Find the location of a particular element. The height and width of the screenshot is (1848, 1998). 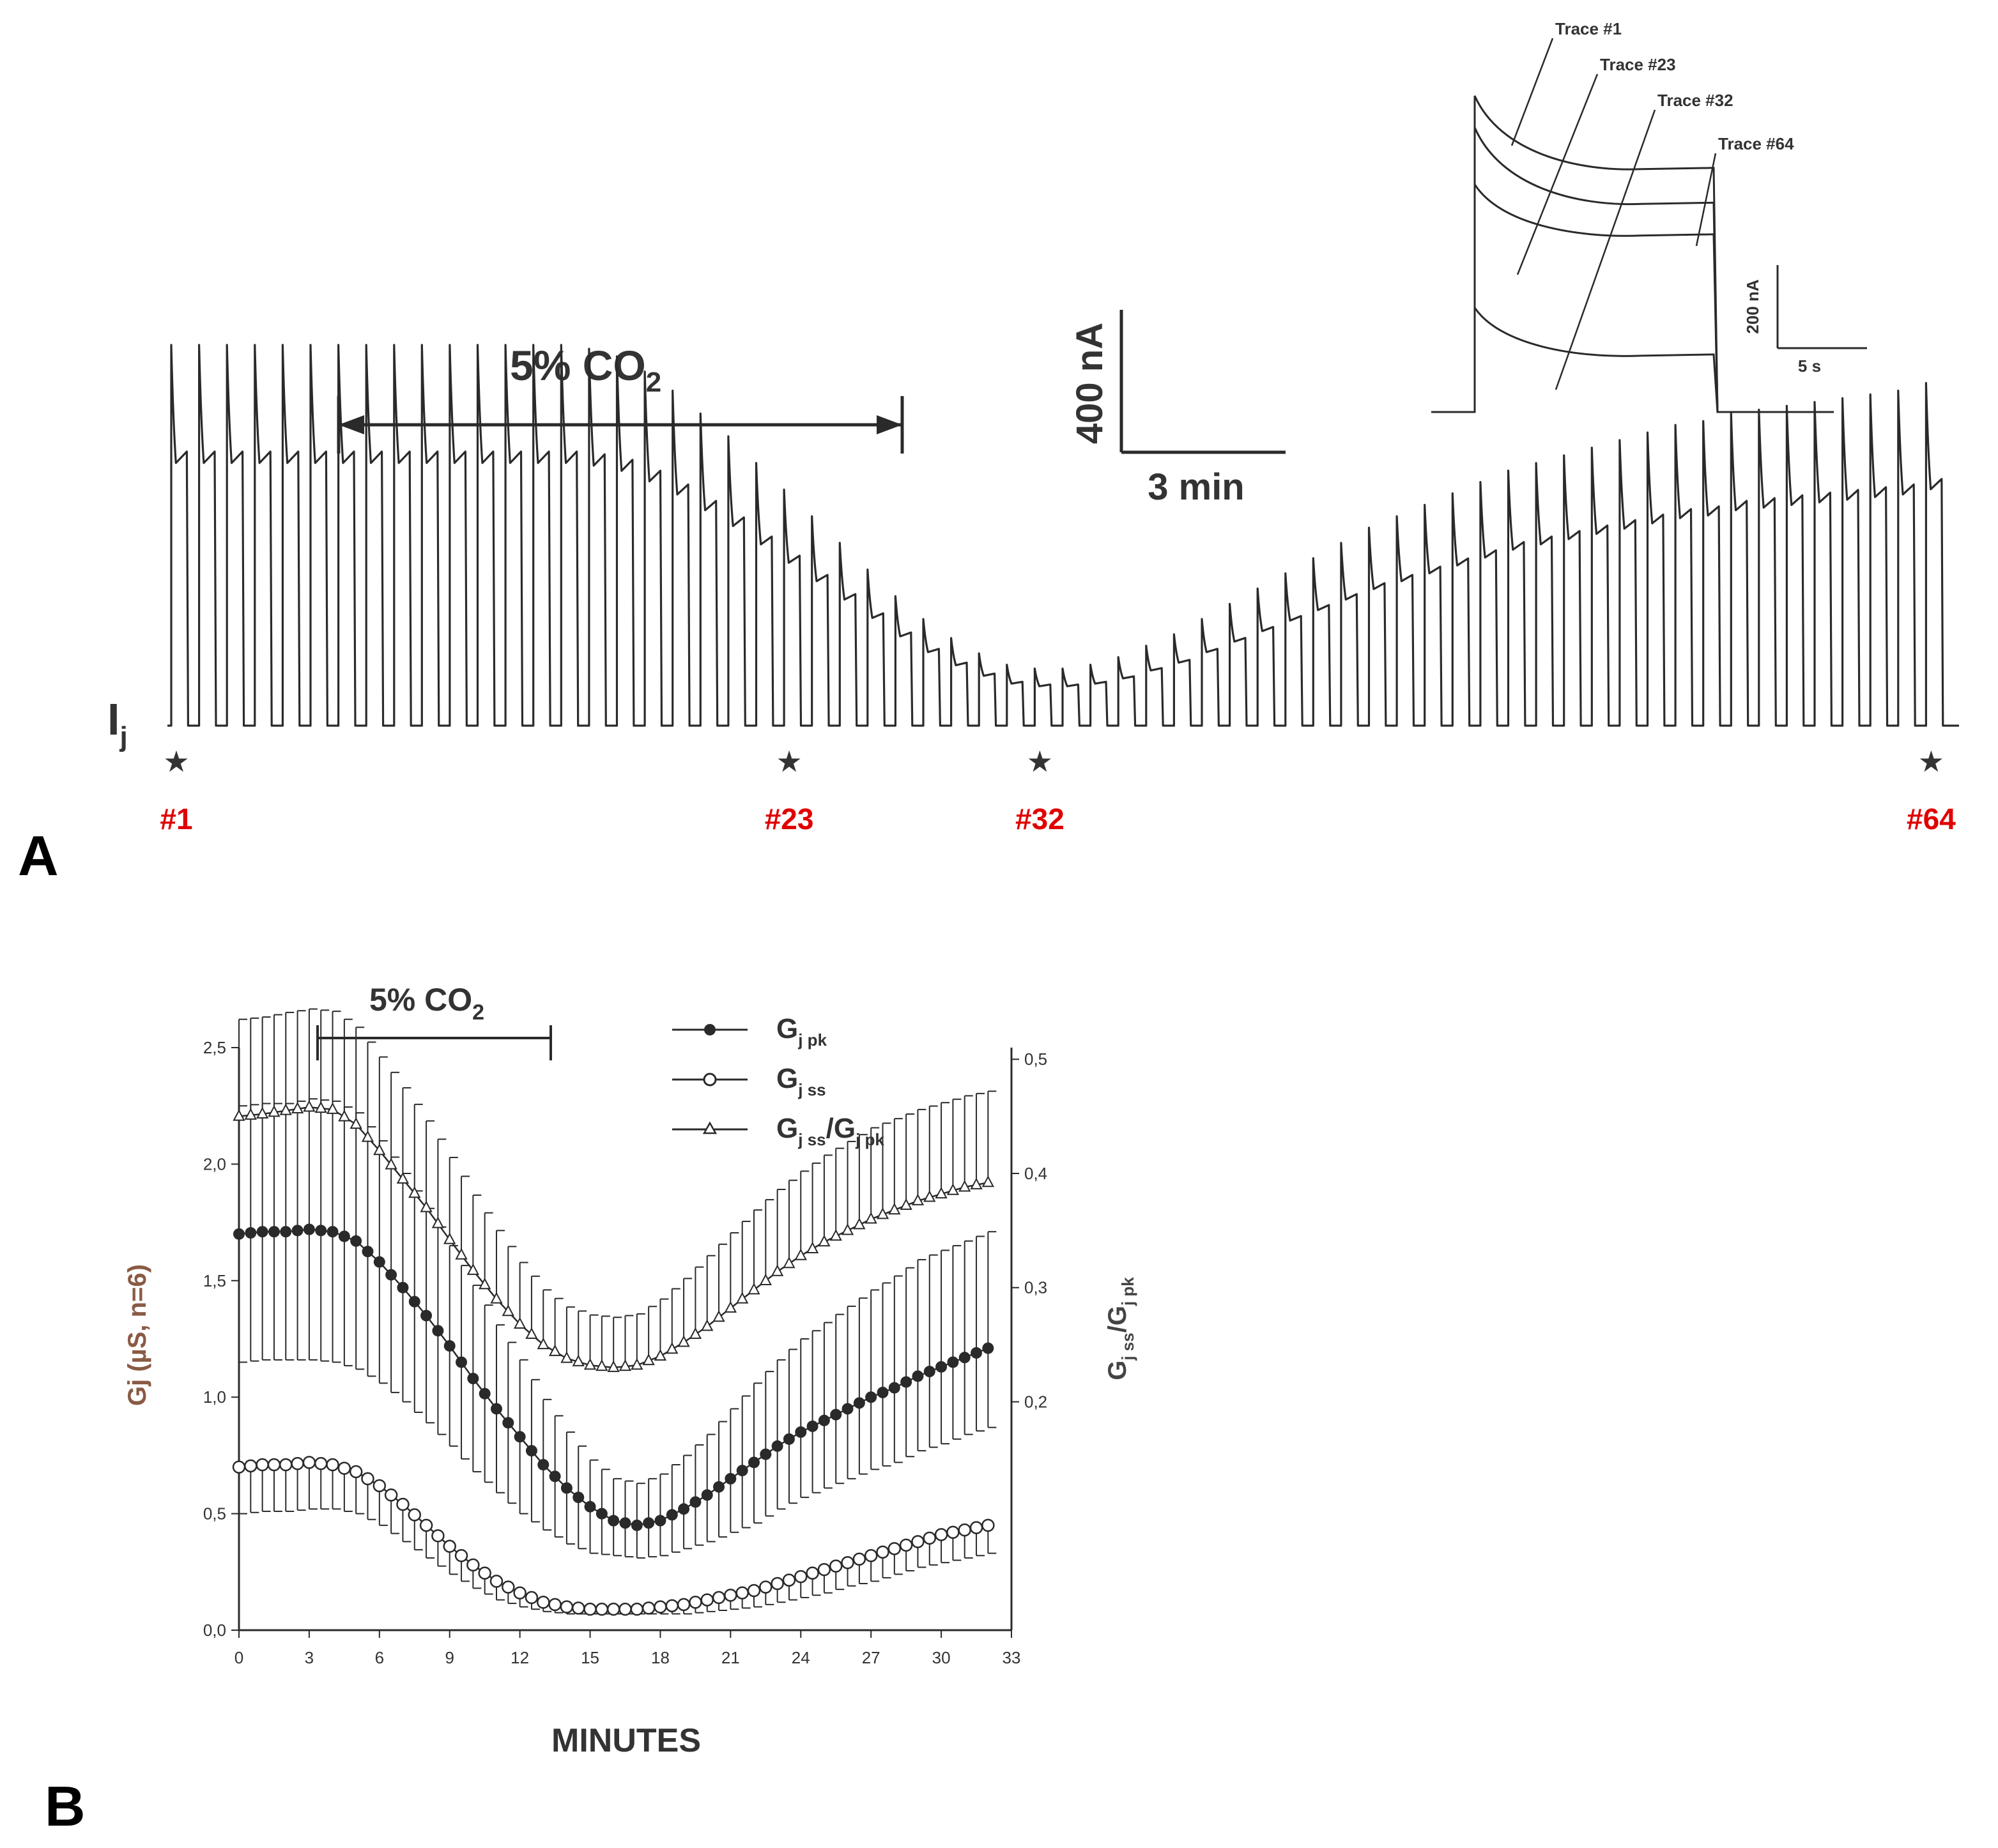

panel-a-scale-y-label: 400 nA is located at coordinates (1089, 383).